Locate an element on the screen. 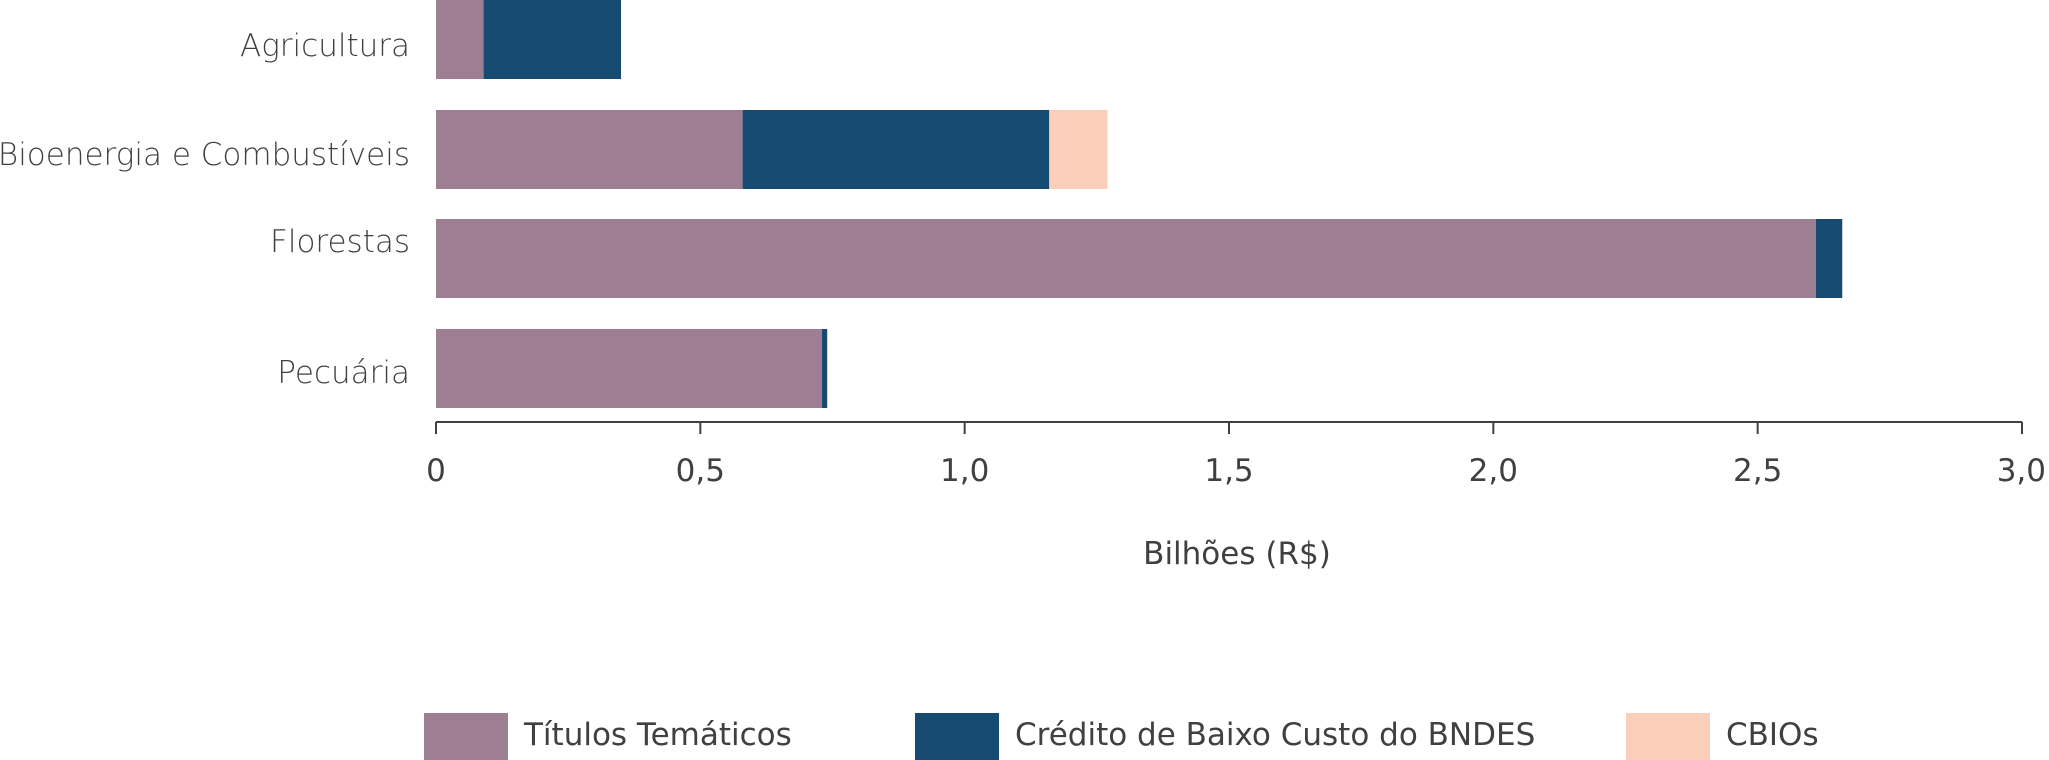 Image resolution: width=2049 pixels, height=760 pixels. x-tick-label-3: 1,5 is located at coordinates (1228, 471).